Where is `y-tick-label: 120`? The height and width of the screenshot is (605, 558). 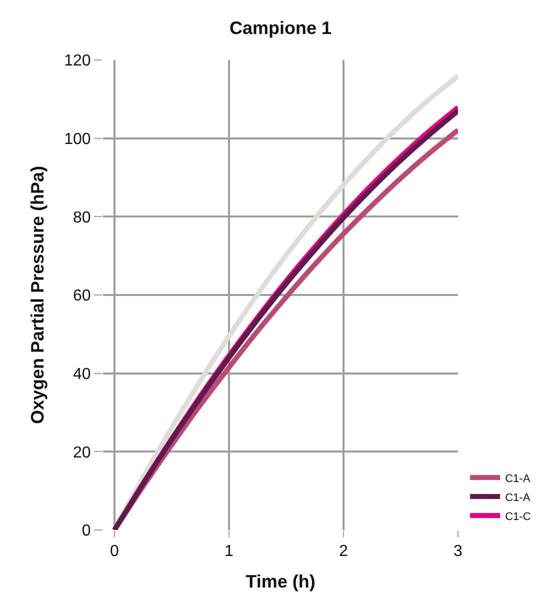 y-tick-label: 120 is located at coordinates (77, 61).